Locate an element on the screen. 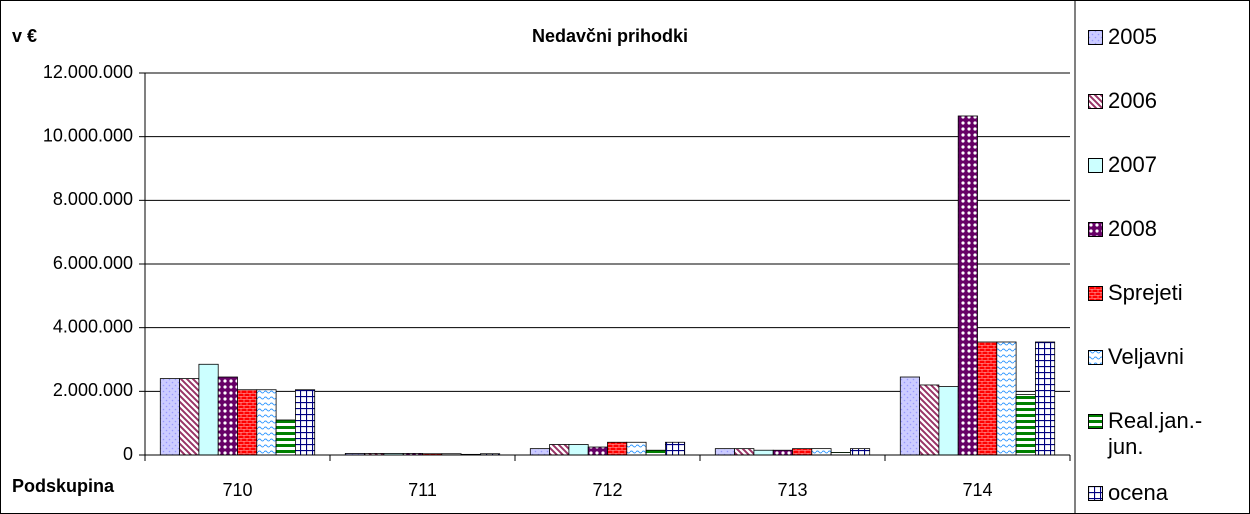 The width and height of the screenshot is (1250, 514). legend-label: 2008 is located at coordinates (1132, 228).